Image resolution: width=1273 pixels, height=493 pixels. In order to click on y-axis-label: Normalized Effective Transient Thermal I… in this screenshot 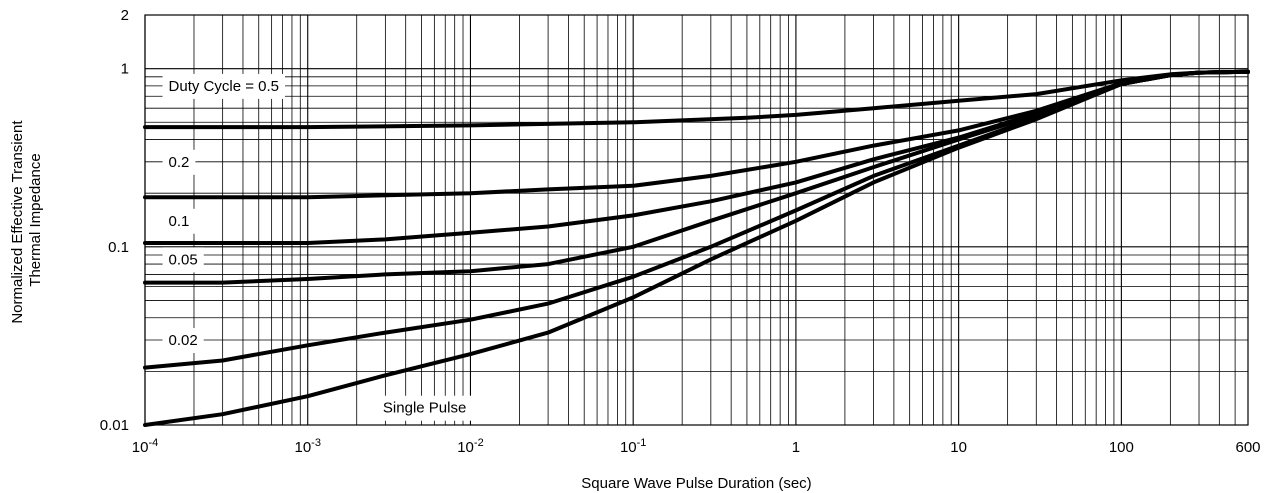, I will do `click(26, 219)`.